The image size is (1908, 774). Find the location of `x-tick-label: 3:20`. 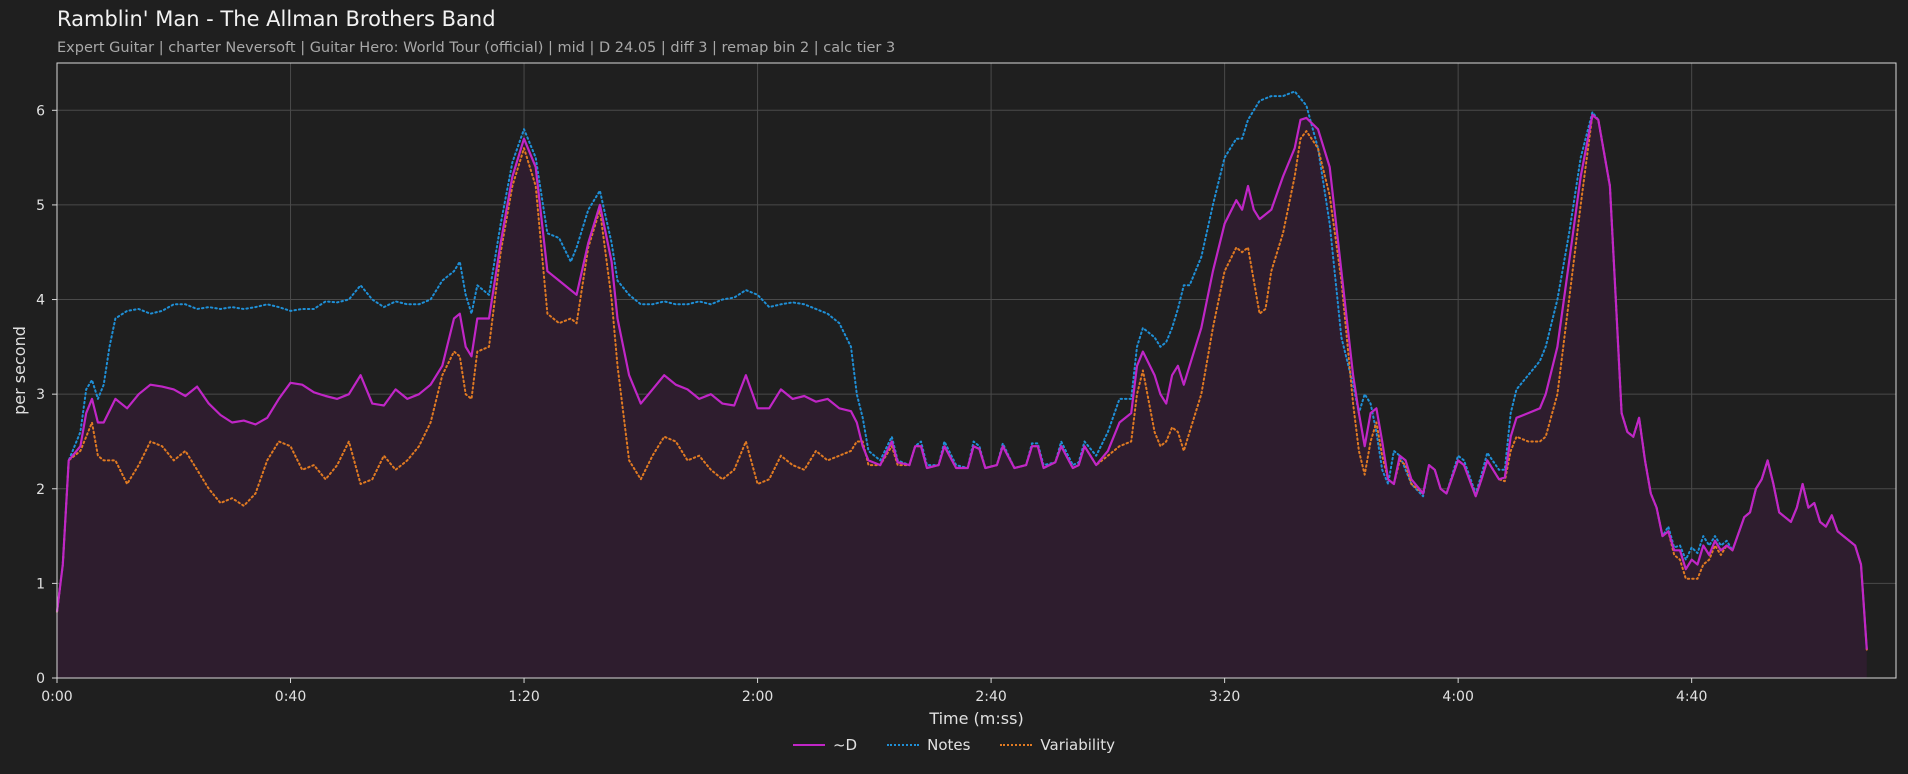

x-tick-label: 3:20 is located at coordinates (1224, 697).